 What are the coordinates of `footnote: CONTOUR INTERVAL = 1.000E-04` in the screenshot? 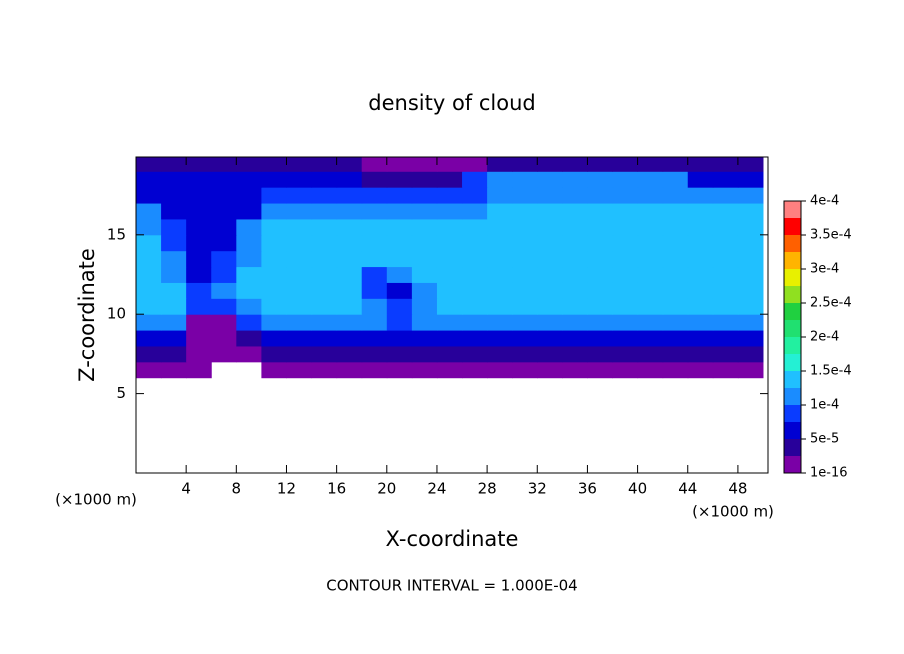 It's located at (451, 586).